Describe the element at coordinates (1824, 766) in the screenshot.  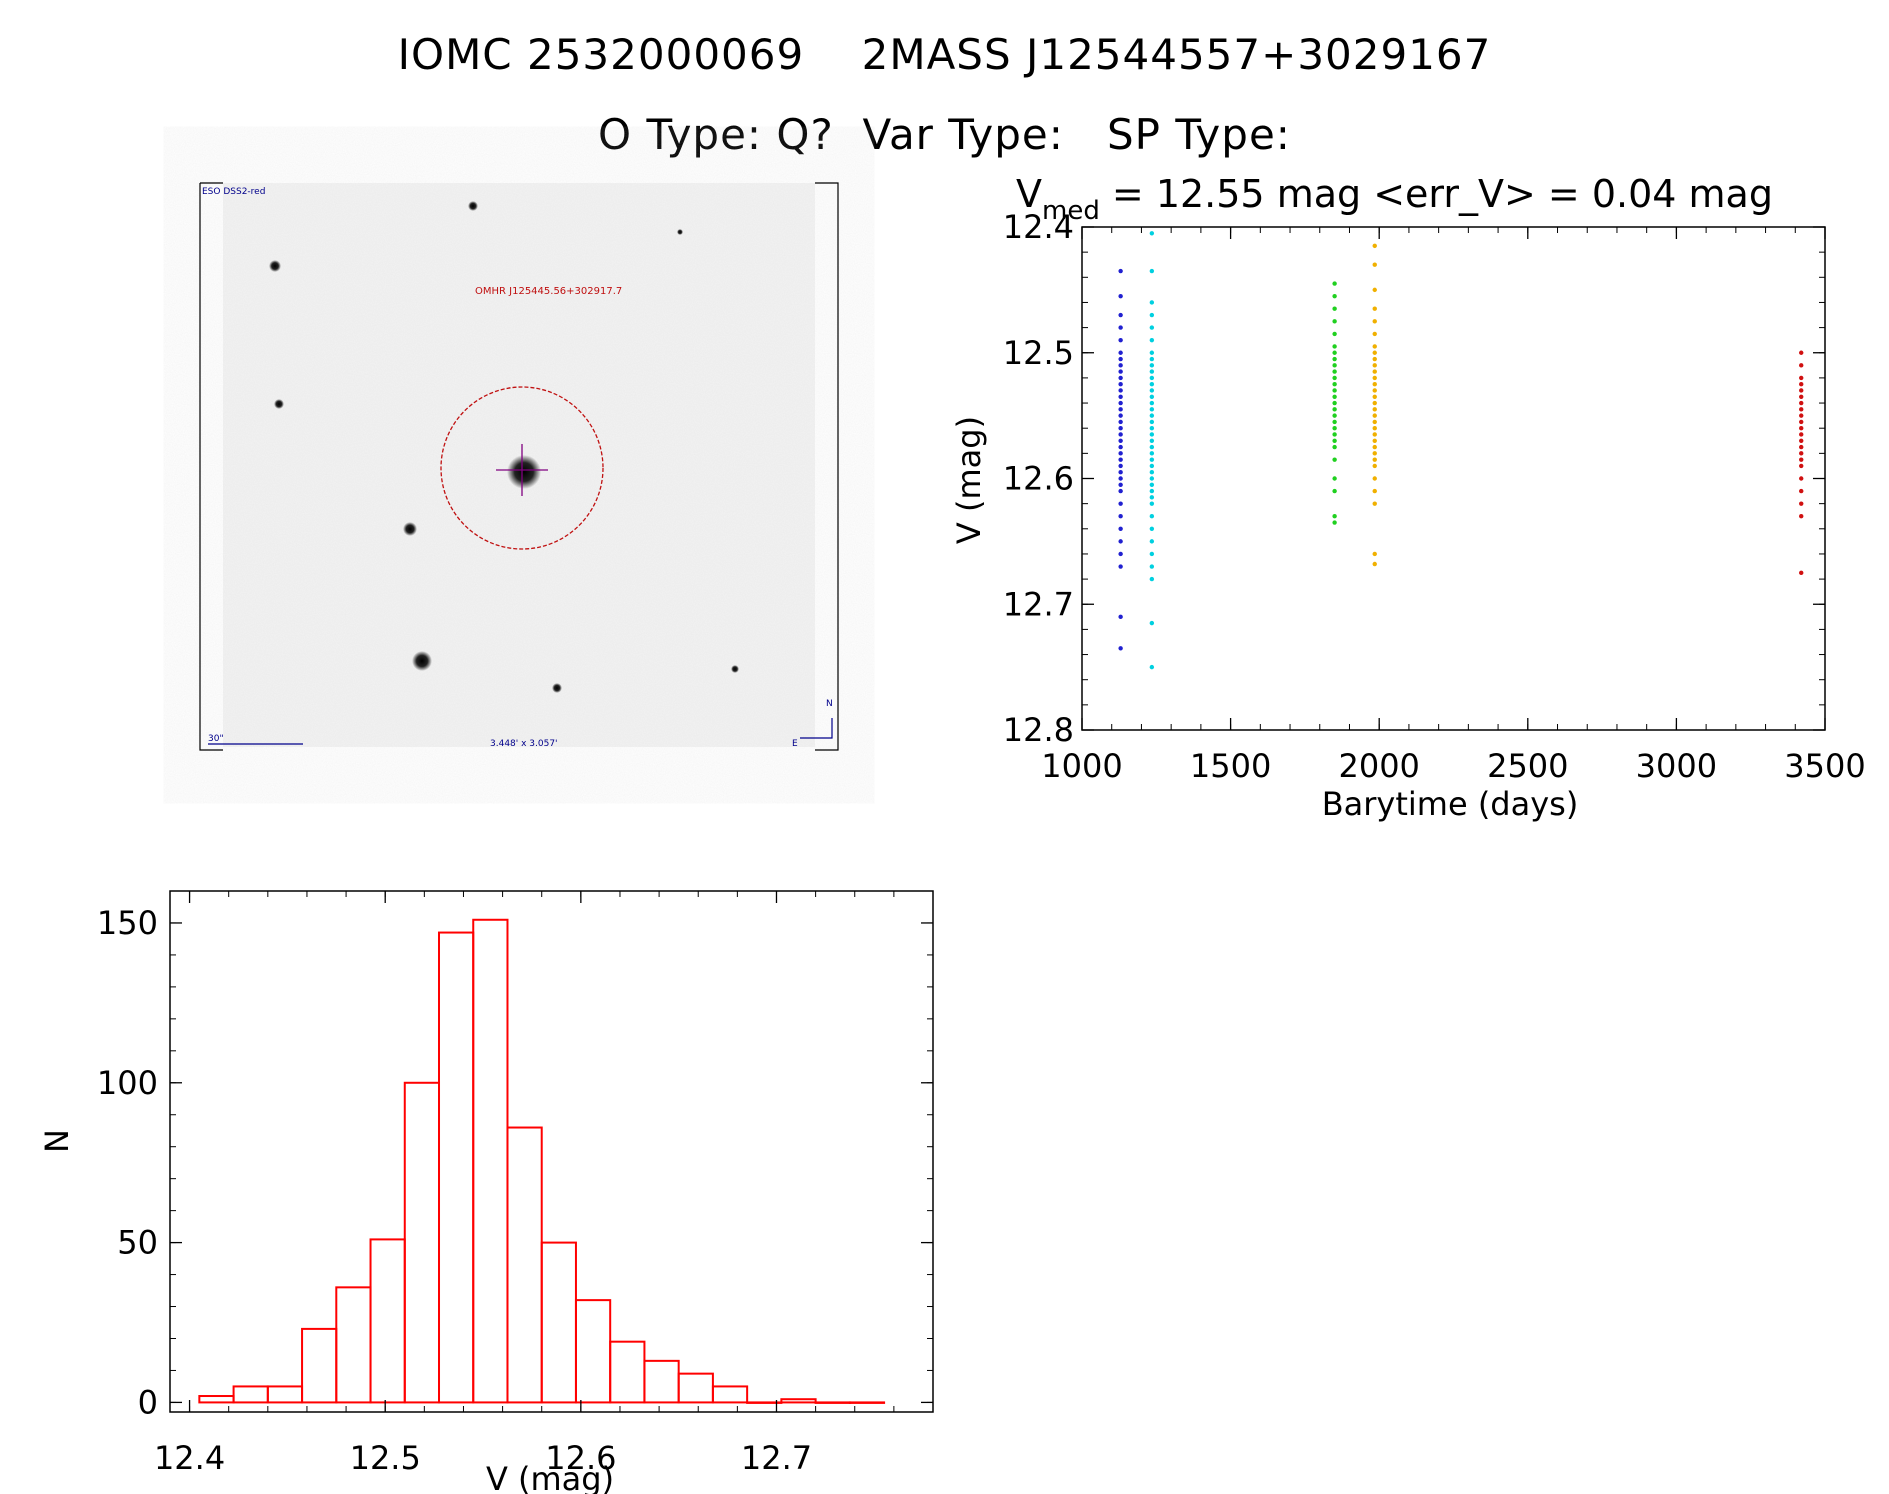
I see `lc-x-tick-label: 3500` at that location.